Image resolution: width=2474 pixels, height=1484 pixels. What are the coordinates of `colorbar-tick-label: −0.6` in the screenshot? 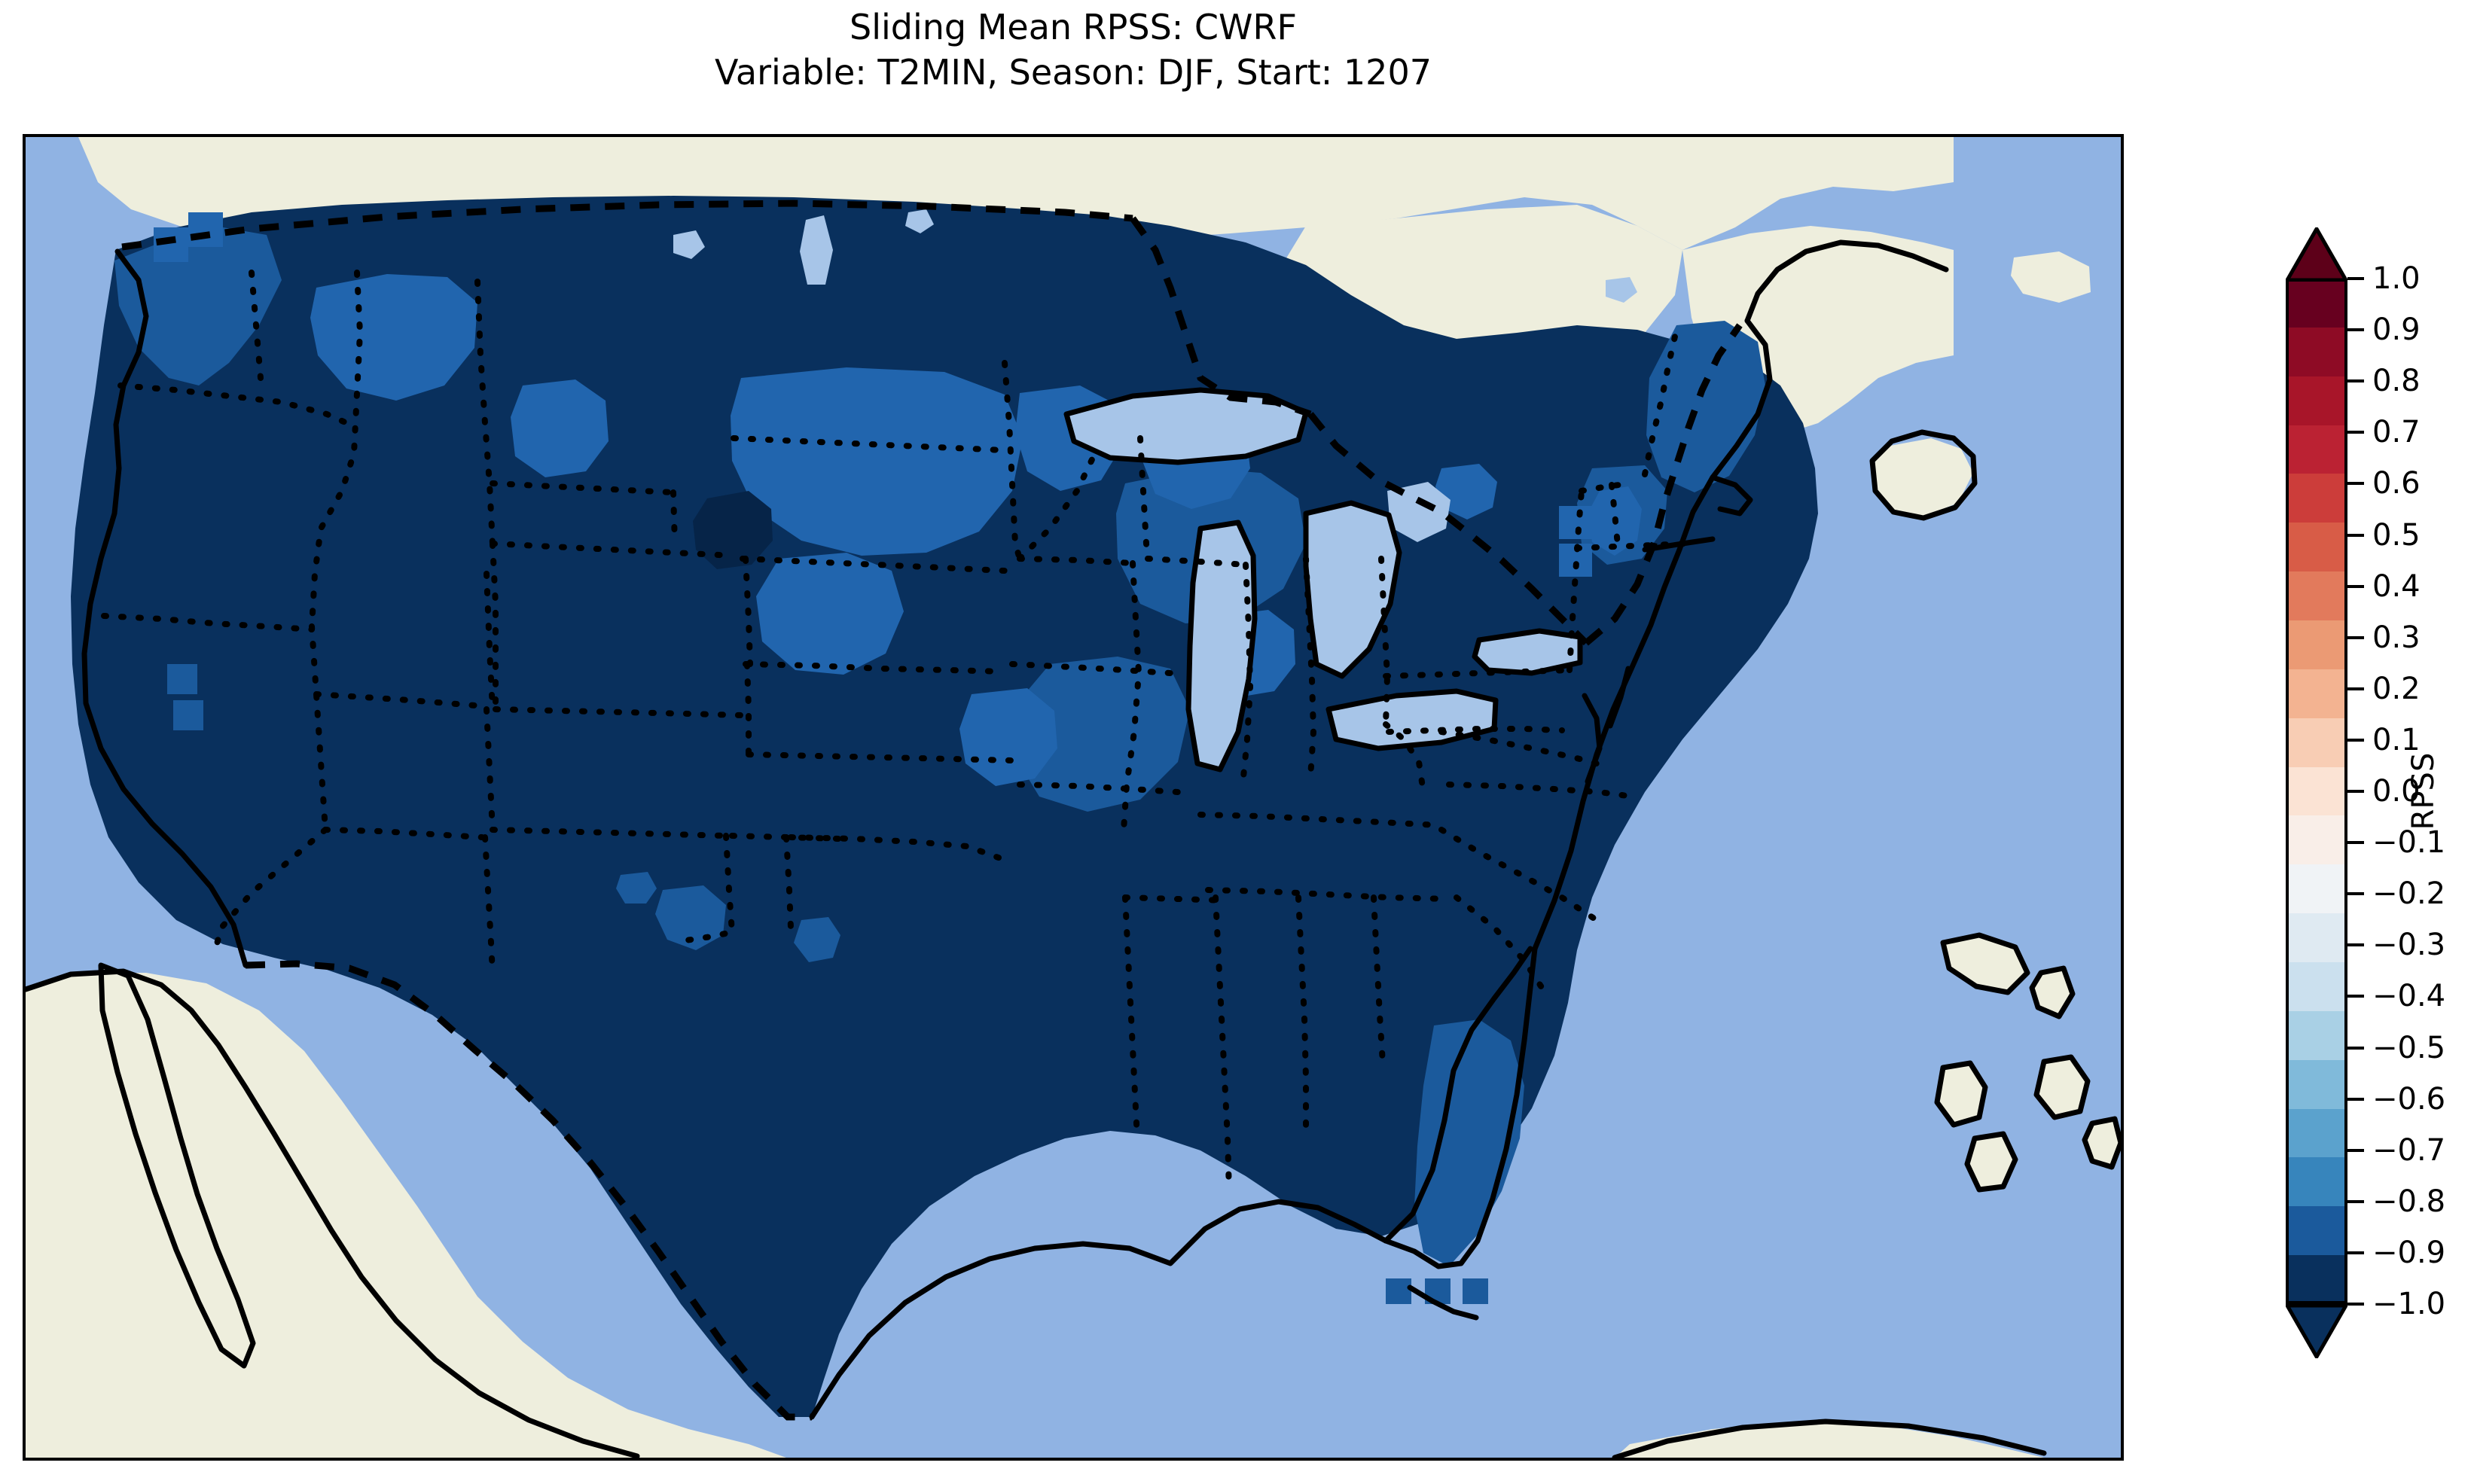 It's located at (2409, 1099).